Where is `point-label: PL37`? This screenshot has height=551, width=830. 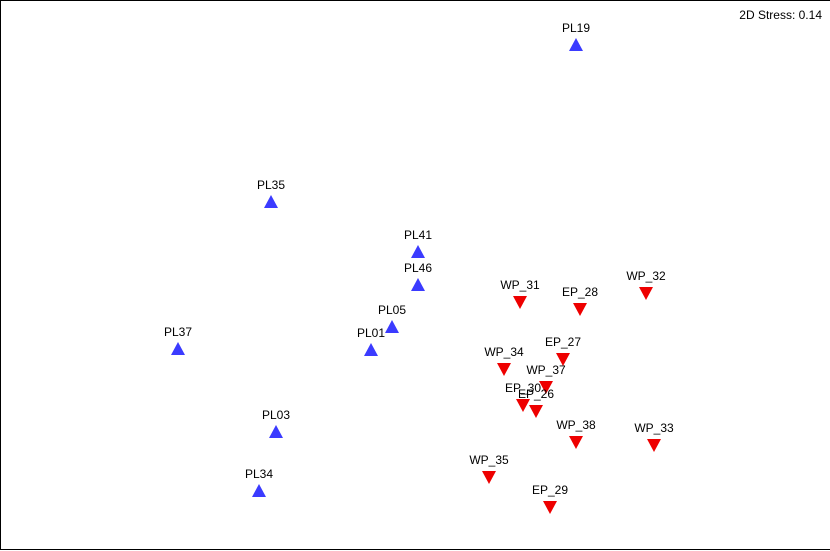 point-label: PL37 is located at coordinates (178, 332).